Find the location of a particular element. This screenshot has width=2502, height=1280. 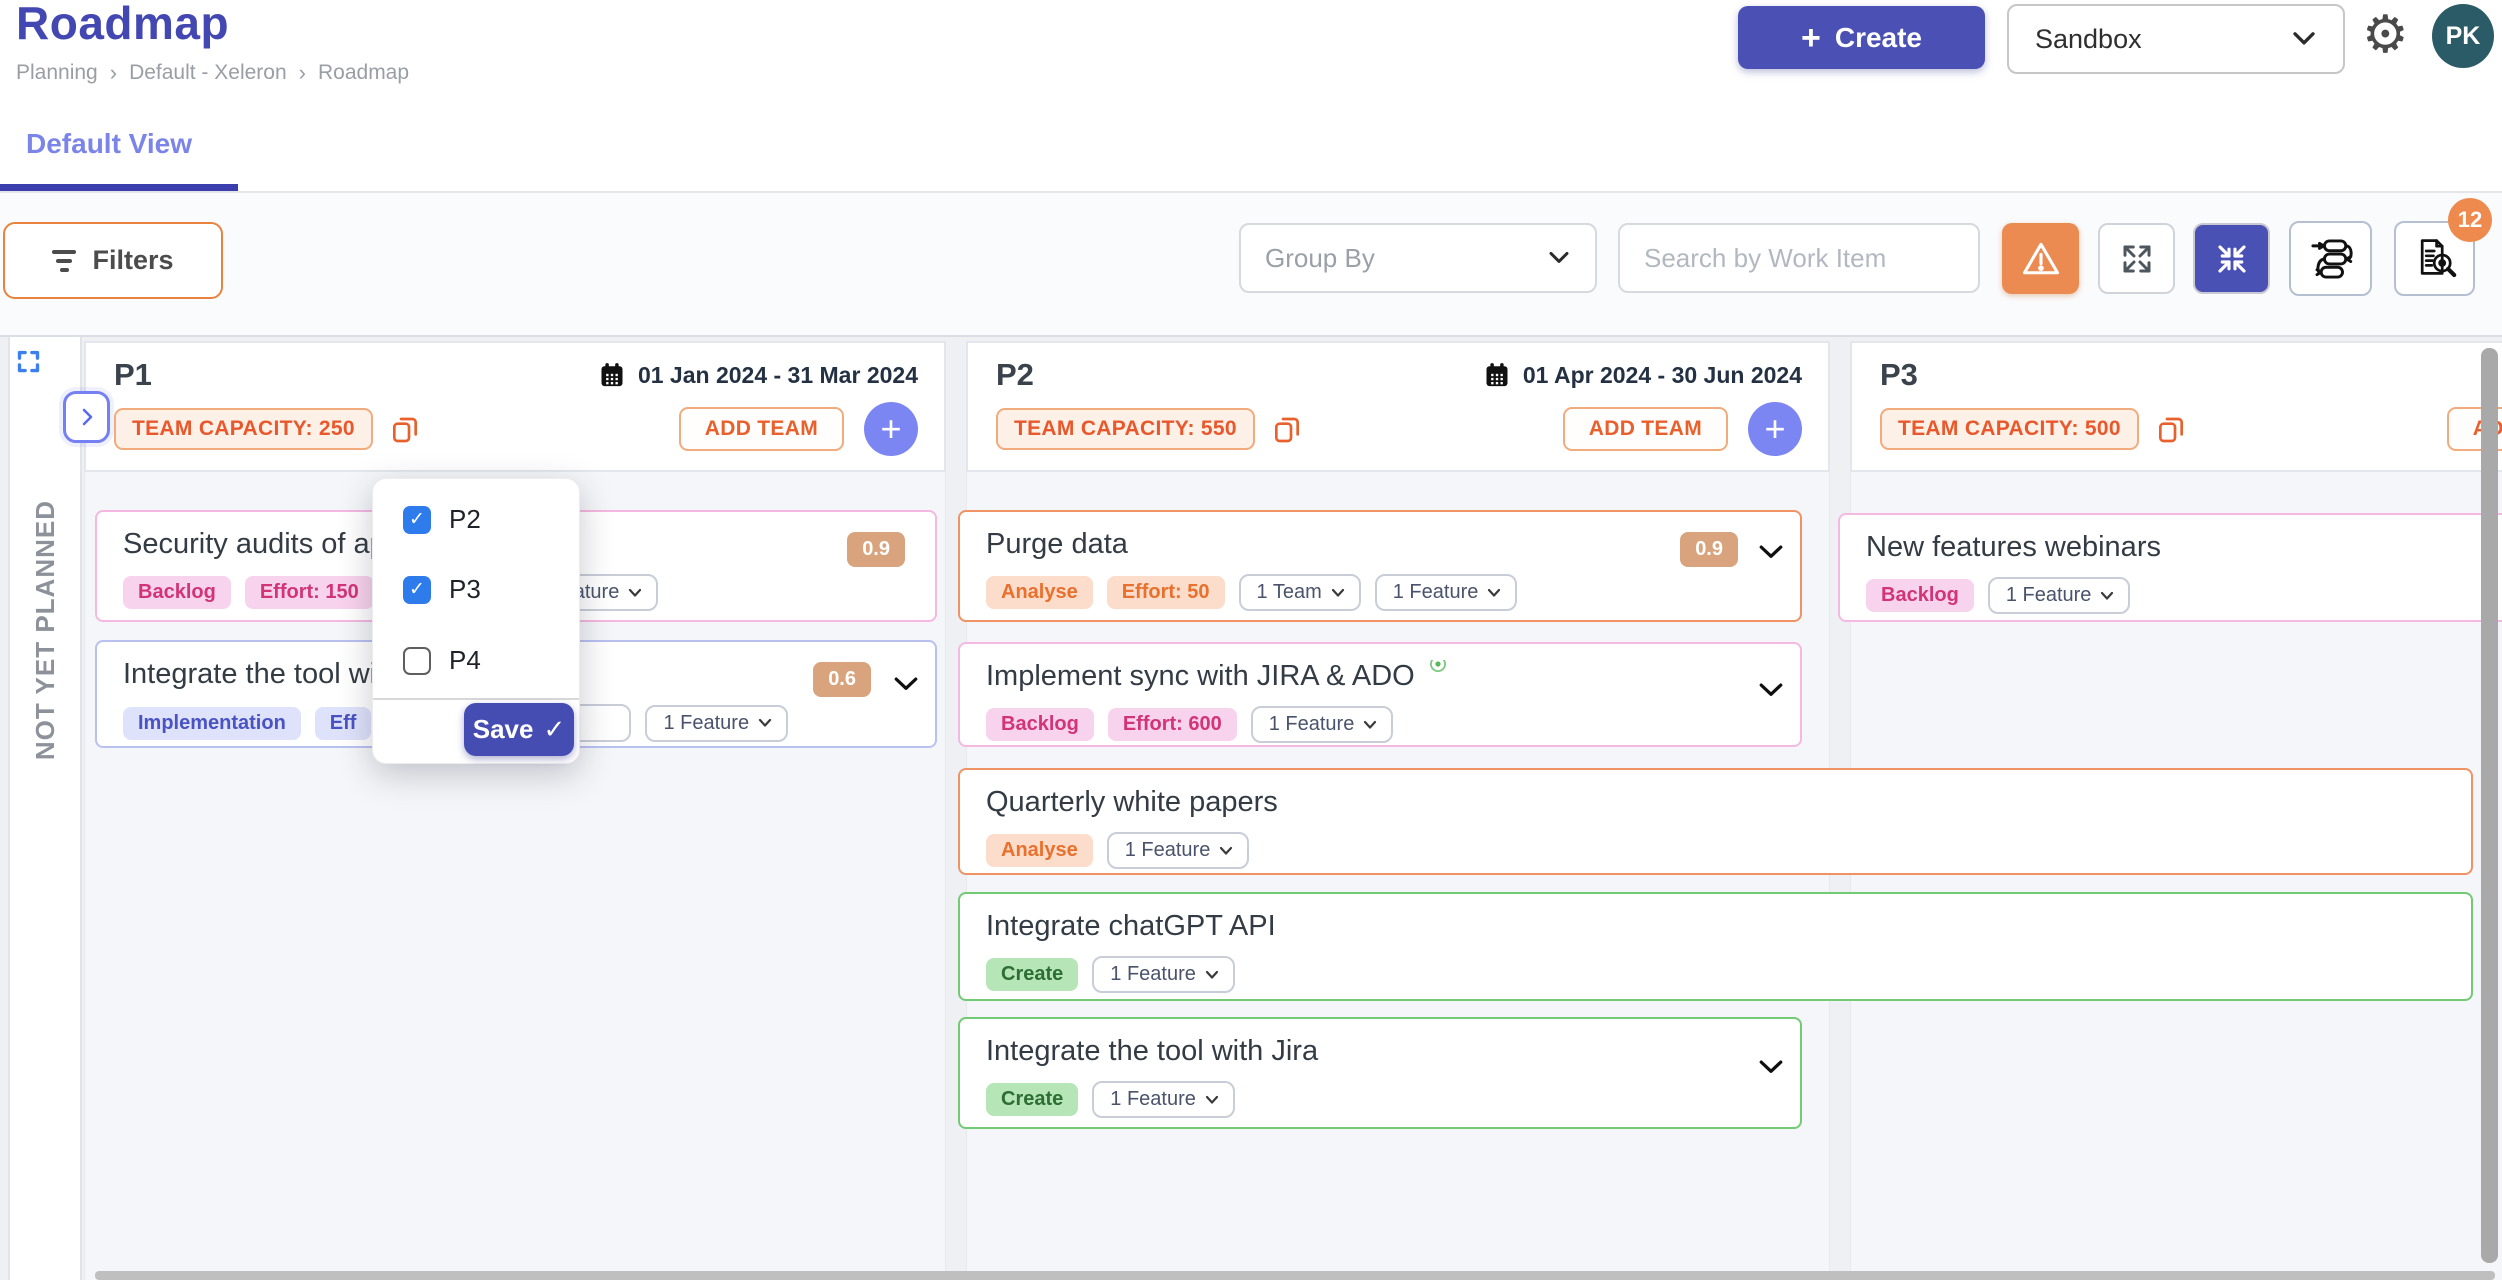

group-by-placeholder: Group By is located at coordinates (1320, 257).